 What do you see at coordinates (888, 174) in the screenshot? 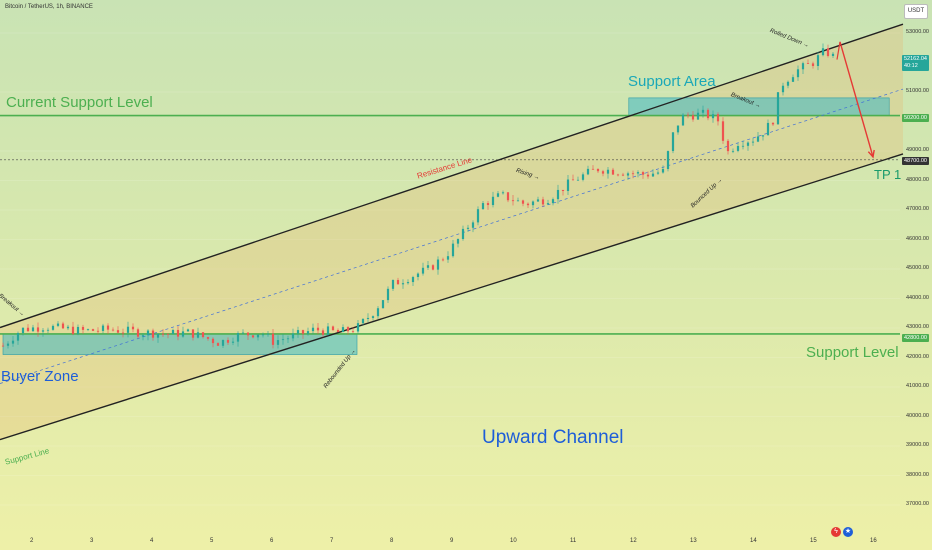
I see `tp1-label: TP 1` at bounding box center [888, 174].